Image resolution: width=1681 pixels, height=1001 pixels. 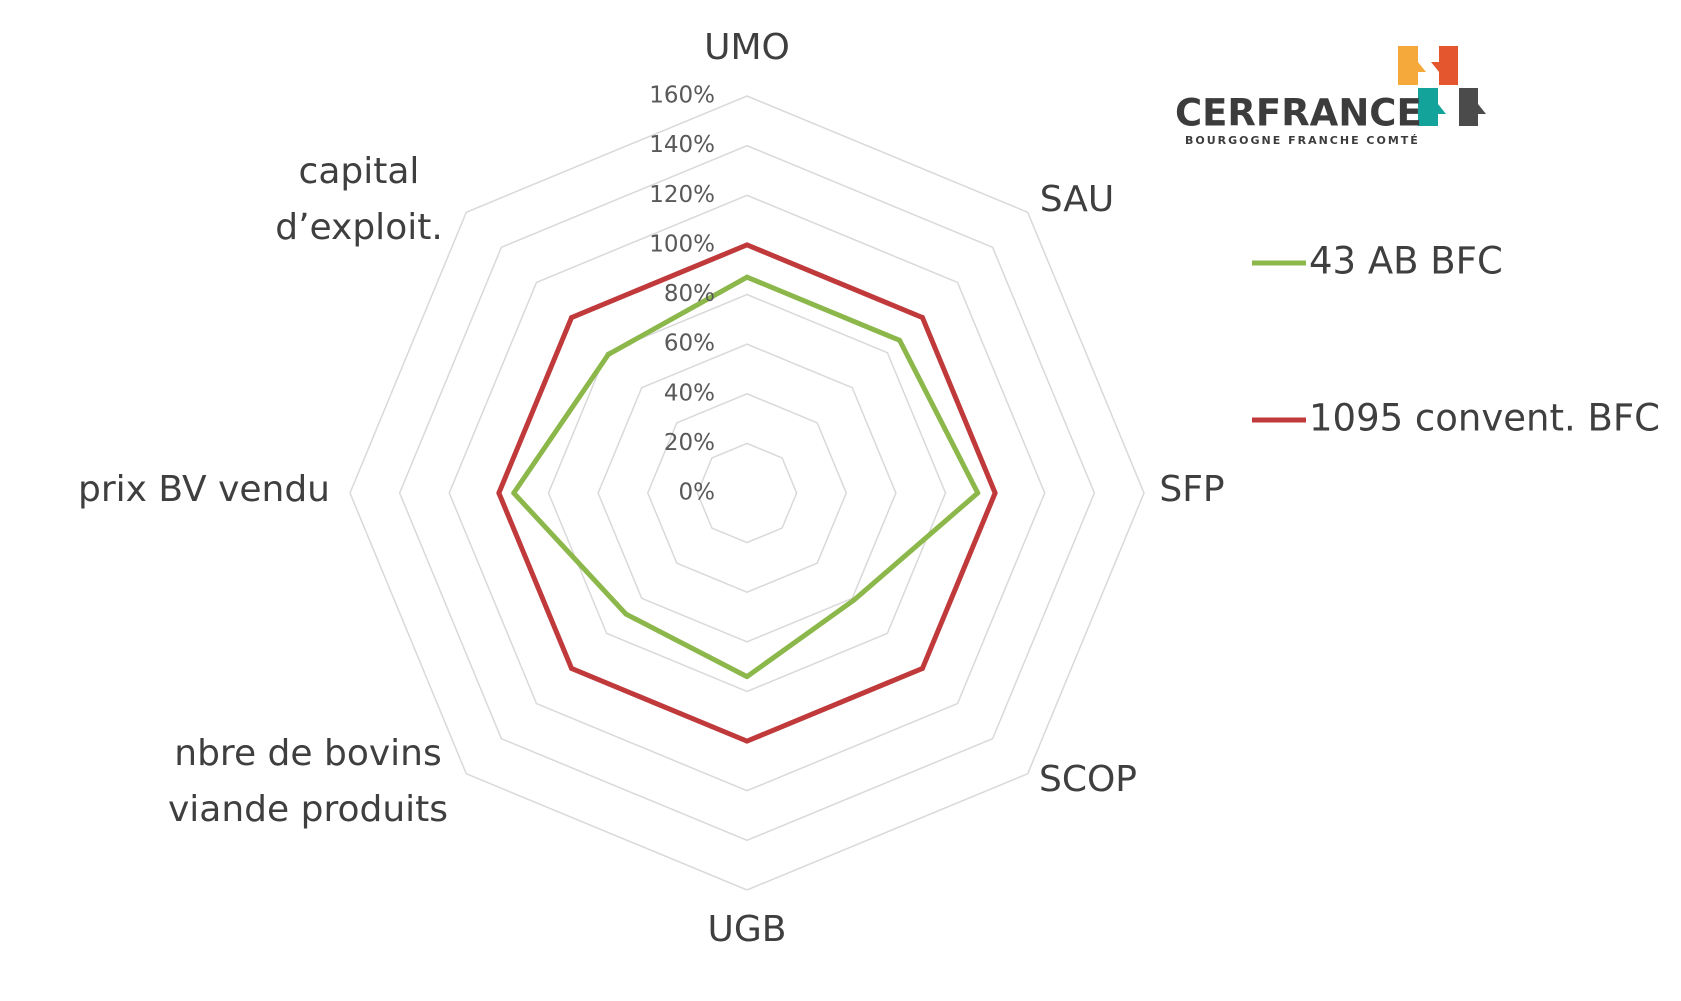 What do you see at coordinates (1406, 261) in the screenshot?
I see `legend-label: 43 AB BFC` at bounding box center [1406, 261].